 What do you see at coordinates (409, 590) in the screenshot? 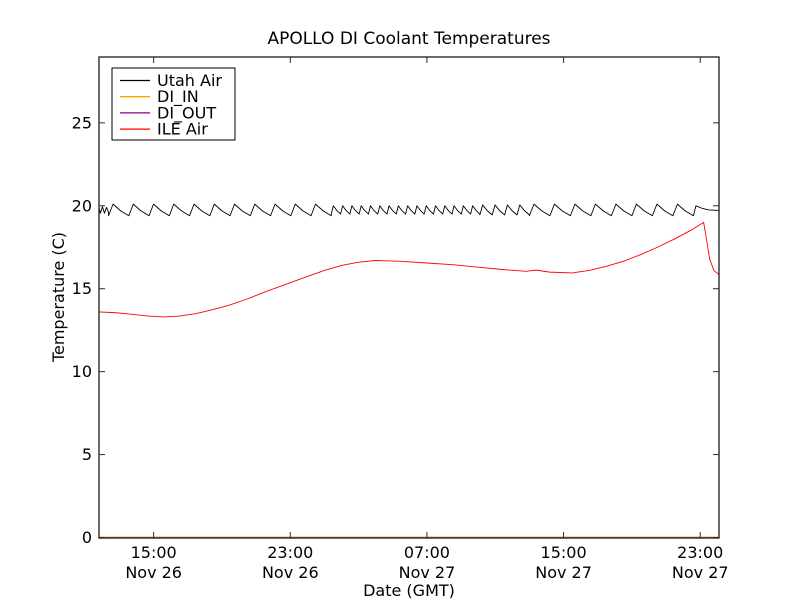
I see `x-axis-label: Date (GMT)` at bounding box center [409, 590].